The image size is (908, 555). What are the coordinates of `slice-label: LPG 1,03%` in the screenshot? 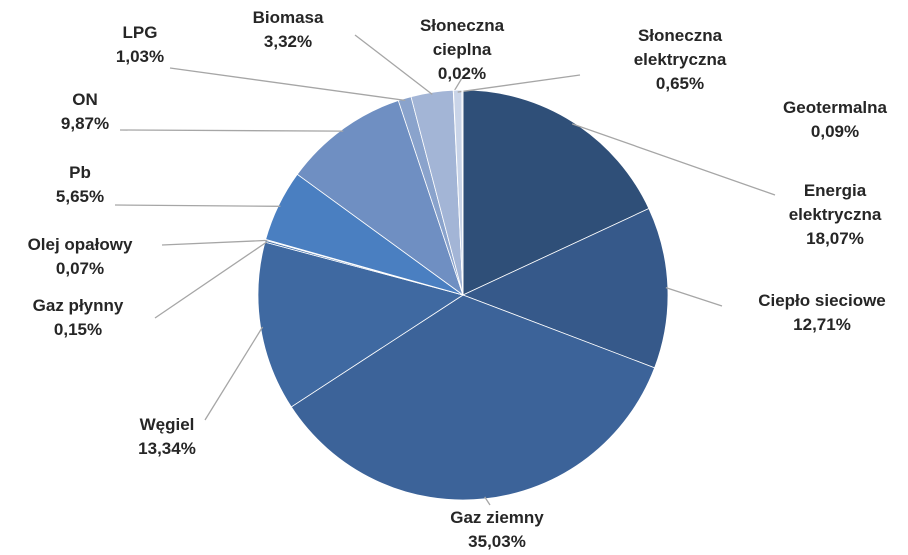 It's located at (140, 45).